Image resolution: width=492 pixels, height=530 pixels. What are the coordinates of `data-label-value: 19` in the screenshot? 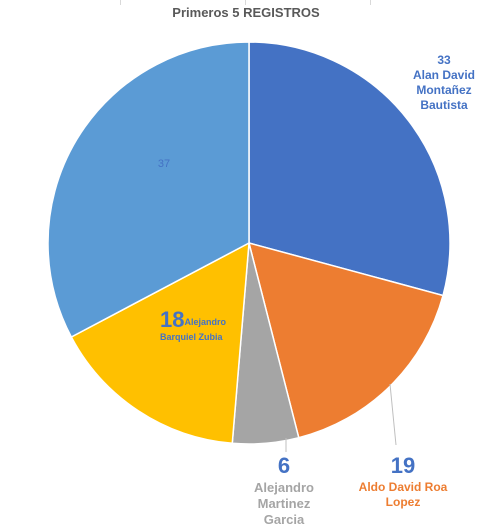 It's located at (403, 466).